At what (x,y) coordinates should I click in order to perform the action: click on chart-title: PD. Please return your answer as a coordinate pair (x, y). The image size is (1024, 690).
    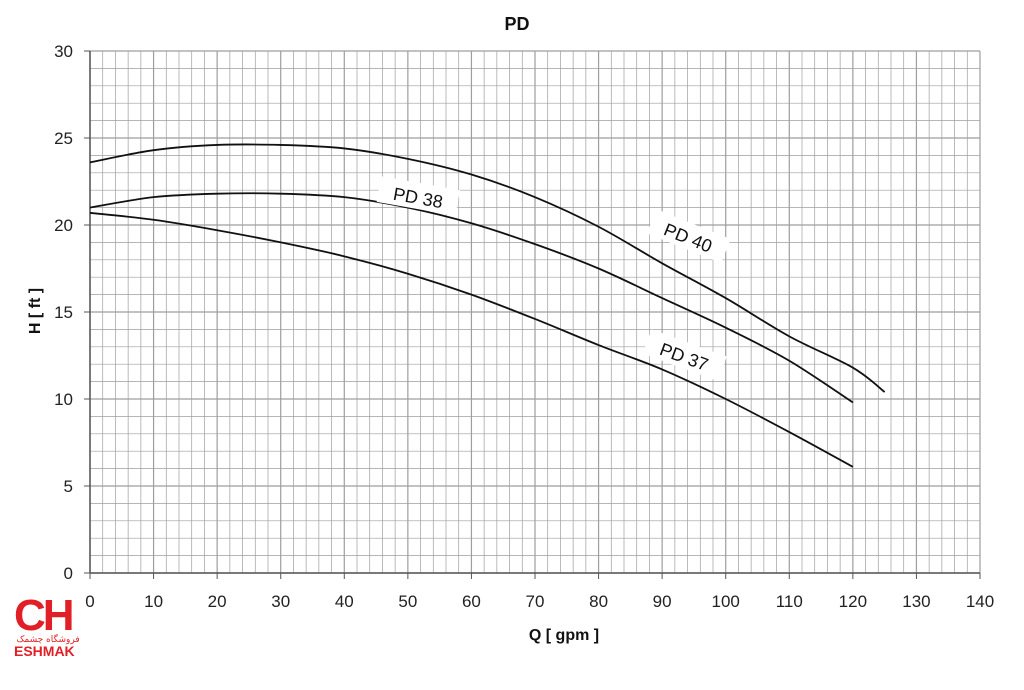
    Looking at the image, I should click on (516, 24).